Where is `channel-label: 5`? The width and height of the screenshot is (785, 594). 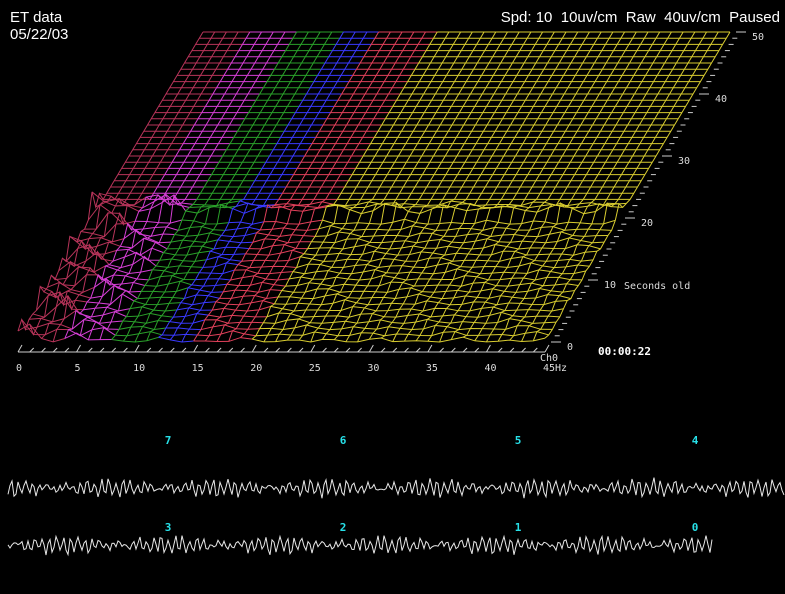
channel-label: 5 is located at coordinates (518, 440).